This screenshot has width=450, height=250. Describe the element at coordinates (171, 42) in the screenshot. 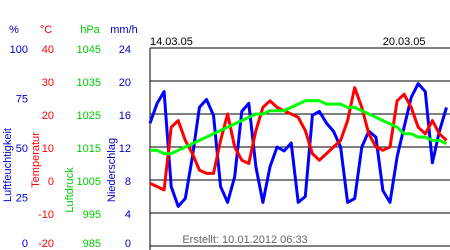

I see `x-tick-label: 14.03.05` at that location.